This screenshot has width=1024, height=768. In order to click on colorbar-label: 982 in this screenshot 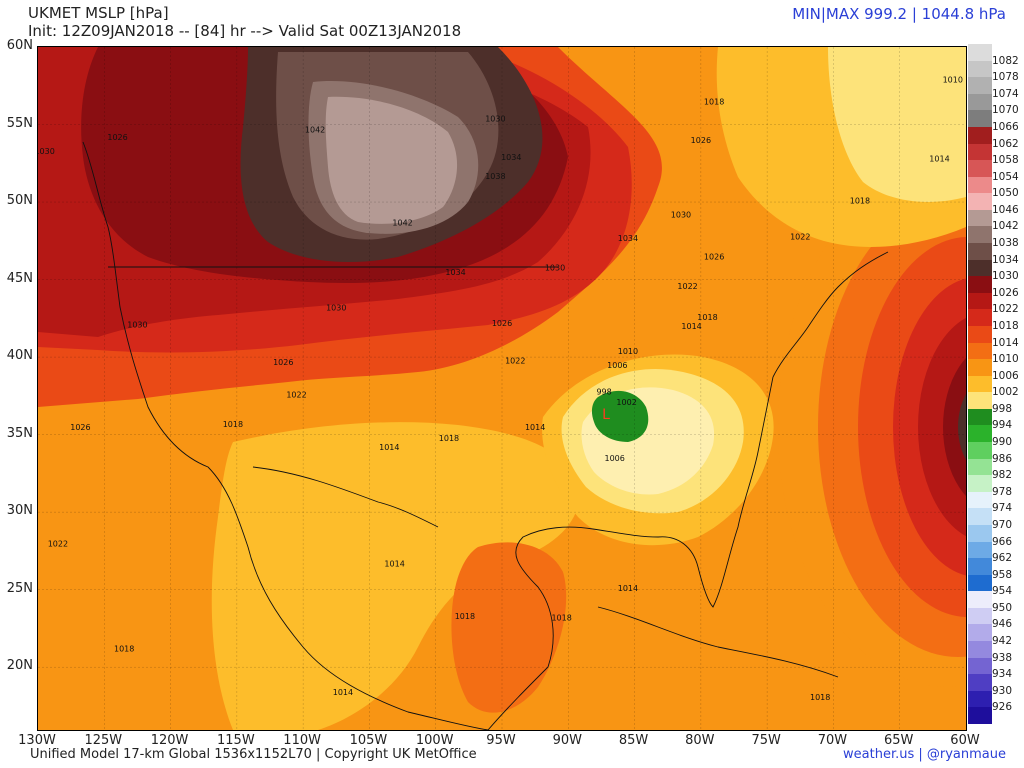, I will do `click(1002, 475)`.